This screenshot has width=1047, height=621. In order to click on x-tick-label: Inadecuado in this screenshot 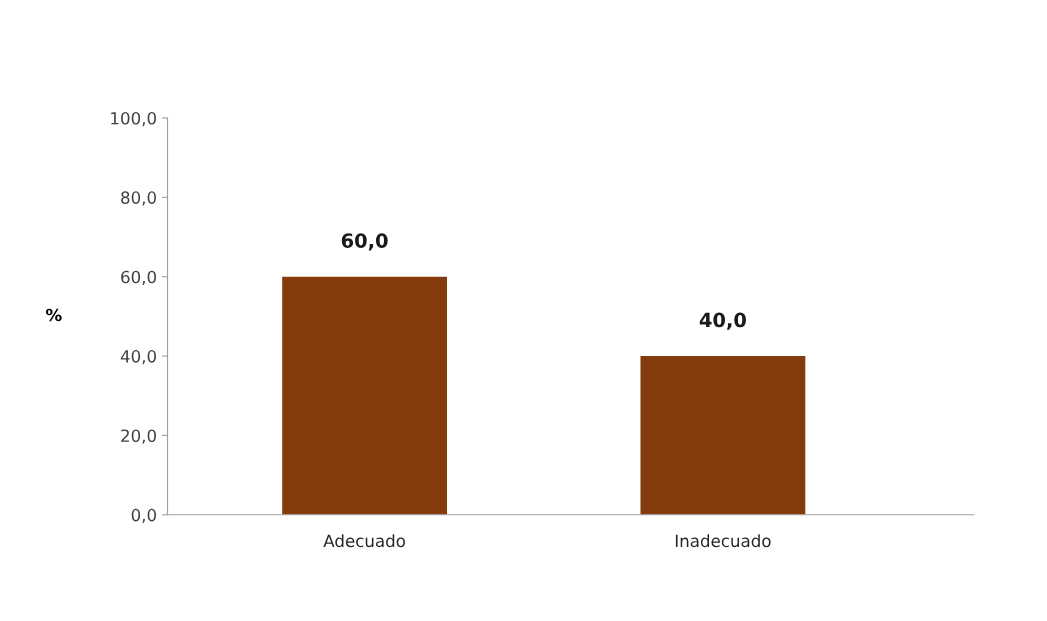, I will do `click(723, 541)`.